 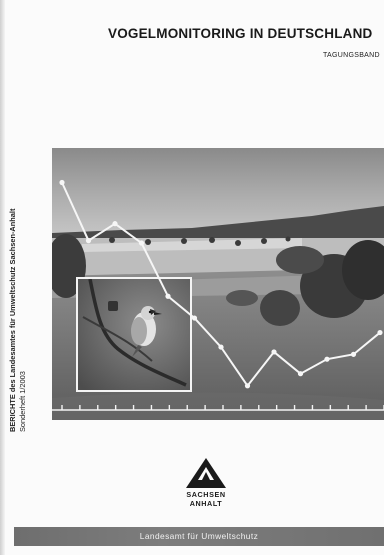 I want to click on cover-title: VOGELMONITORING IN DEUTSCHLAND, so click(x=240, y=33).